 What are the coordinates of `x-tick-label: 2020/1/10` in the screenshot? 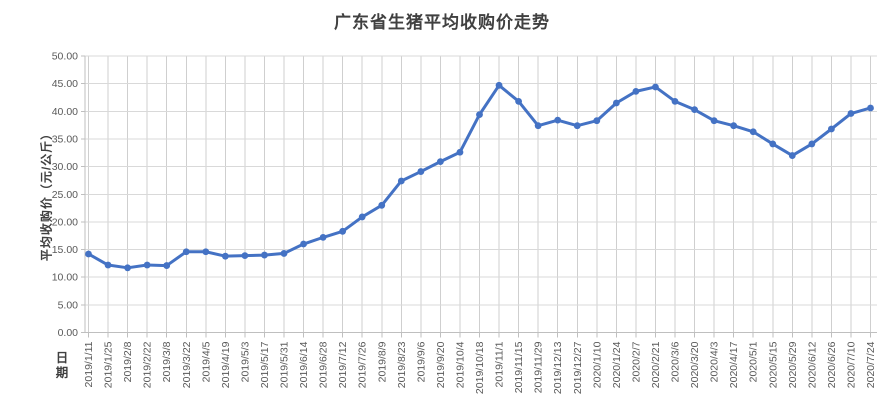 It's located at (597, 364).